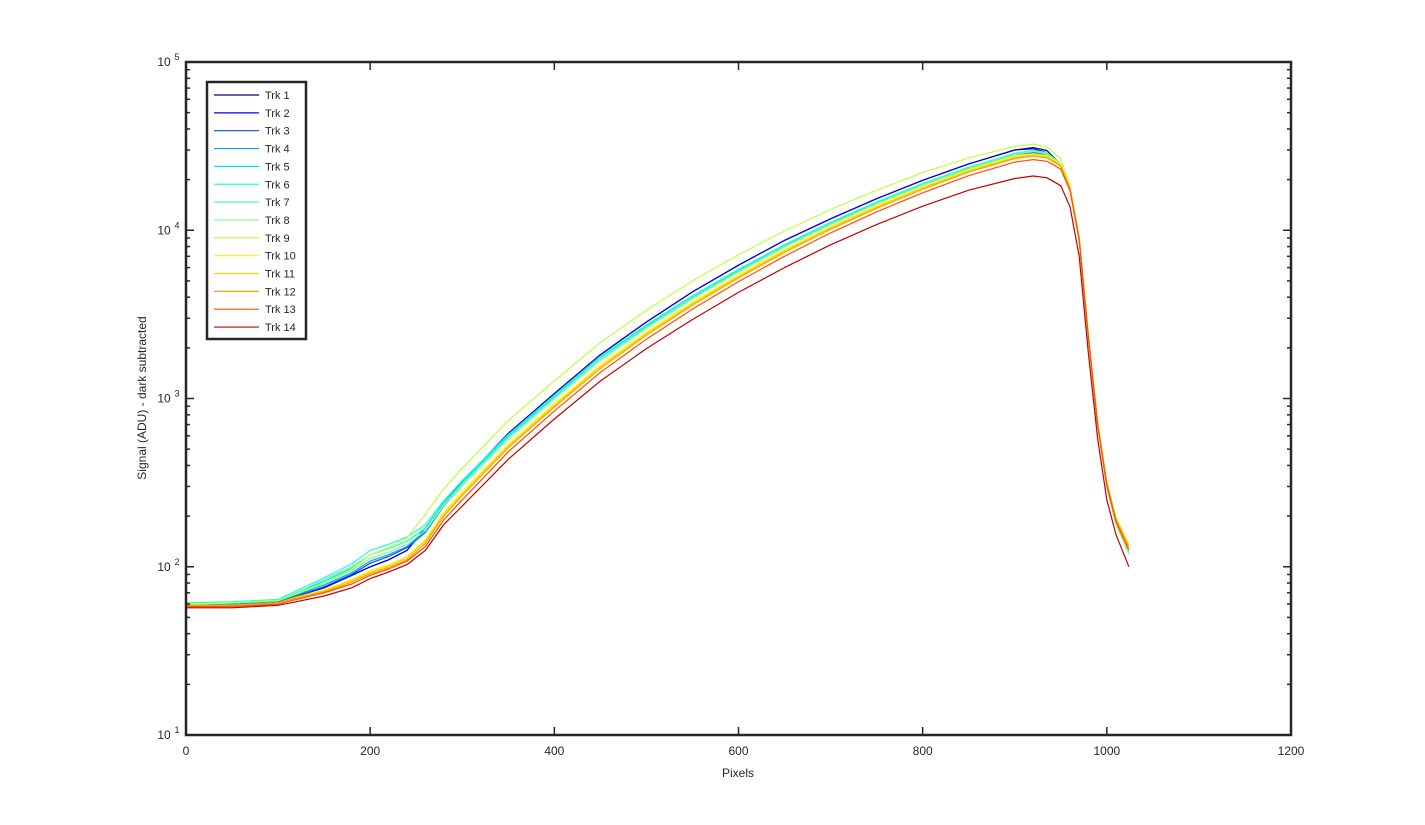 The image size is (1425, 825). I want to click on x-tick-label: 400, so click(554, 751).